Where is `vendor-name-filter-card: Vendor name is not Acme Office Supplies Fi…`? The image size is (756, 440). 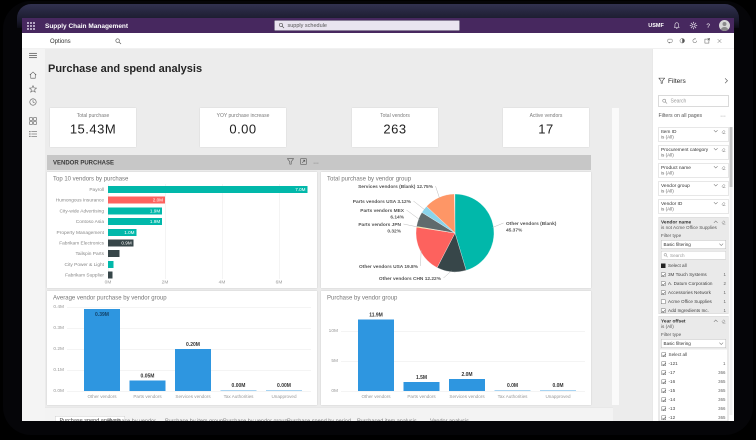
vendor-name-filter-card: Vendor name is not Acme Office Supplies Fi… is located at coordinates (693, 265).